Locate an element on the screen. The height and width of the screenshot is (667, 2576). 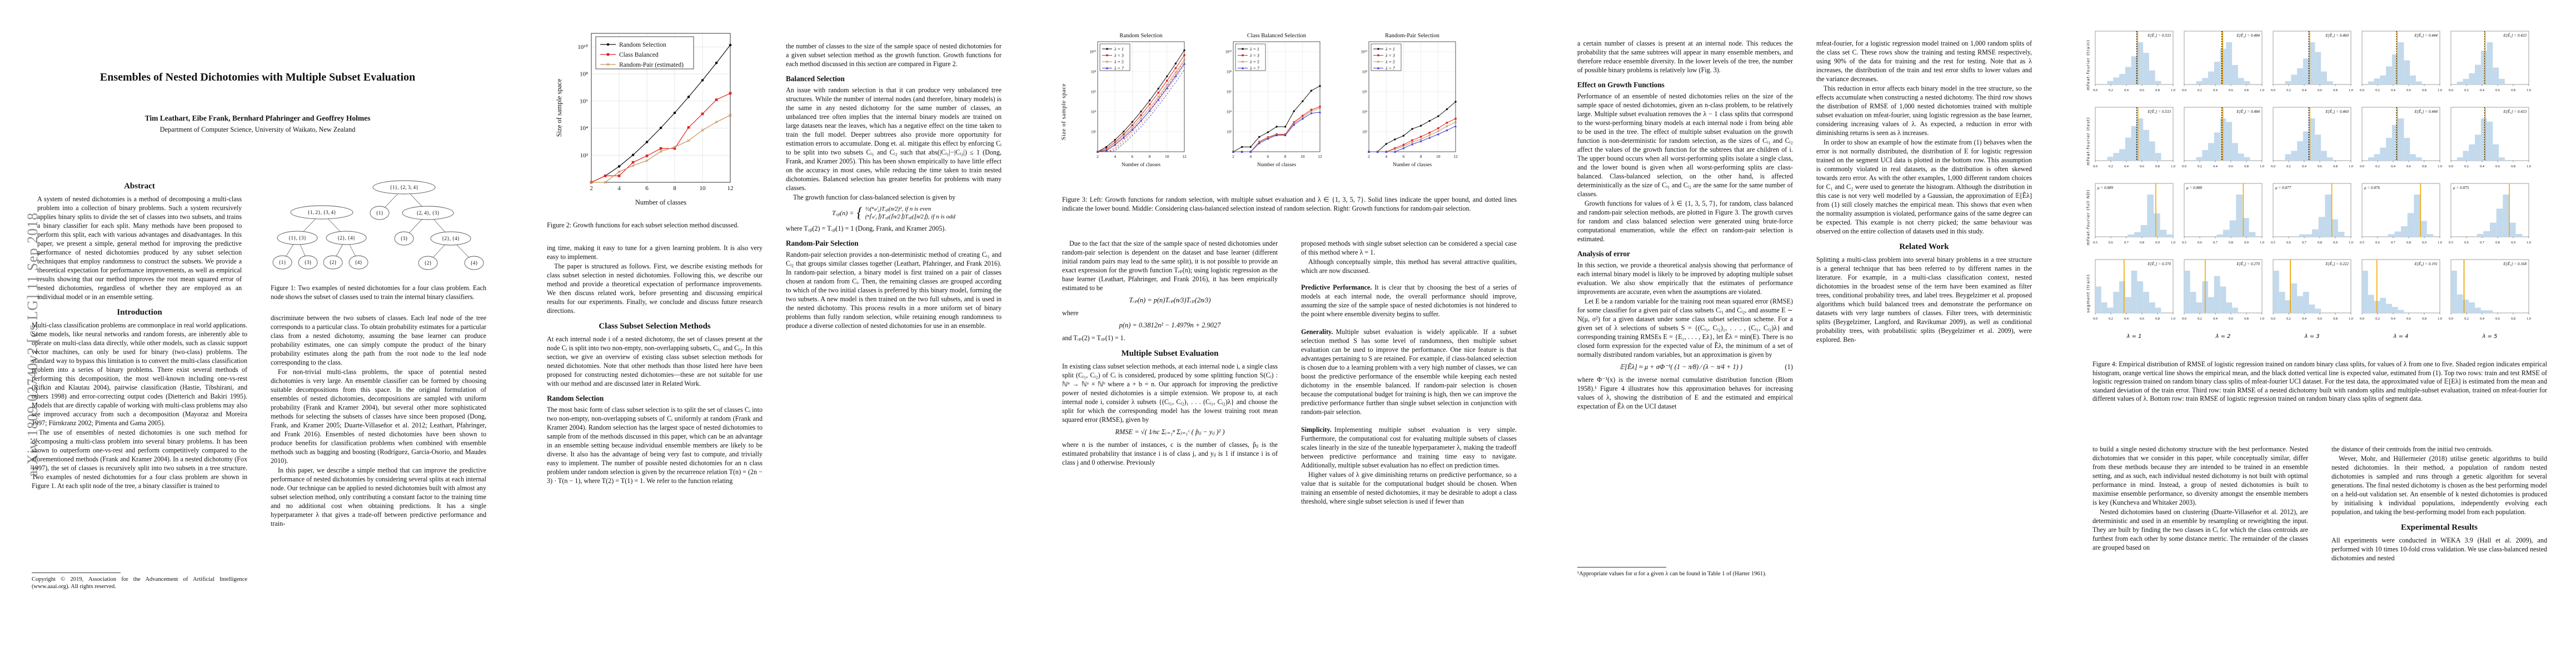
trp-growth-equation: Tᵣₚ(n) = p(n)Tᵣₚ(n∕3)Tᵣₚ(2n∕3) is located at coordinates (1170, 300).